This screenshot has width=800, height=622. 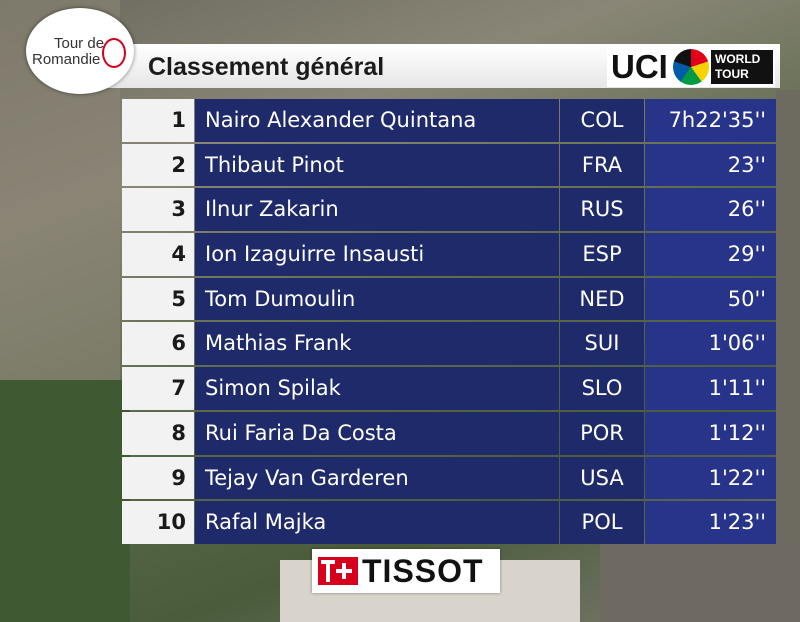 I want to click on rank: 2, so click(x=158, y=165).